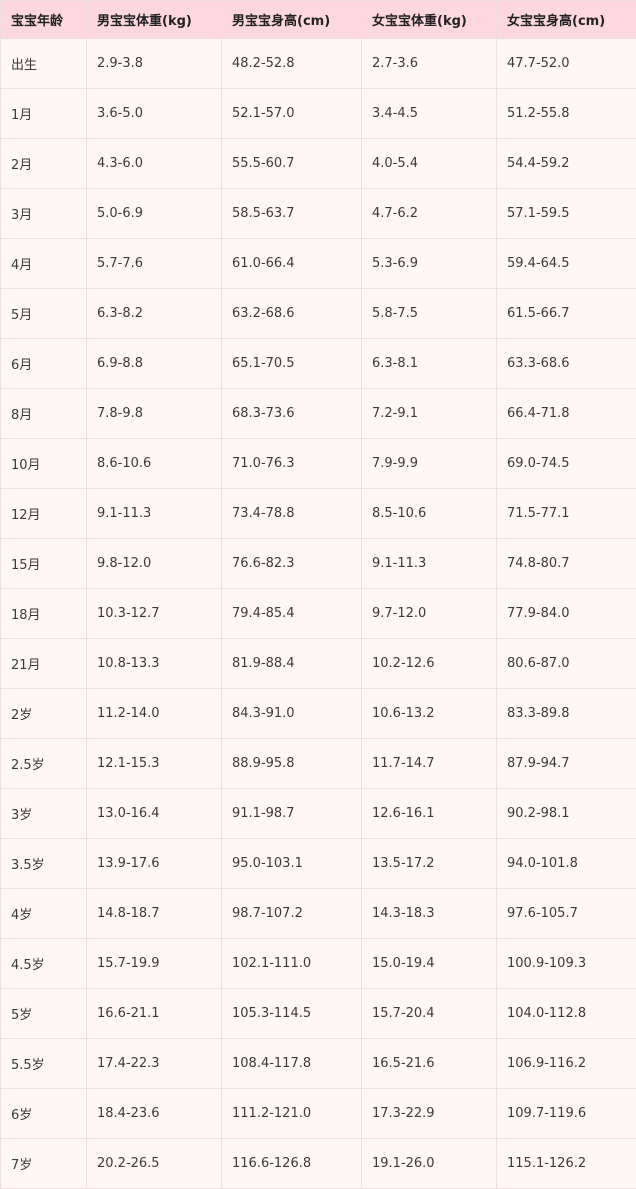 This screenshot has width=636, height=1189. Describe the element at coordinates (429, 664) in the screenshot. I see `cell-girl-weight: 10.2-12.6` at that location.